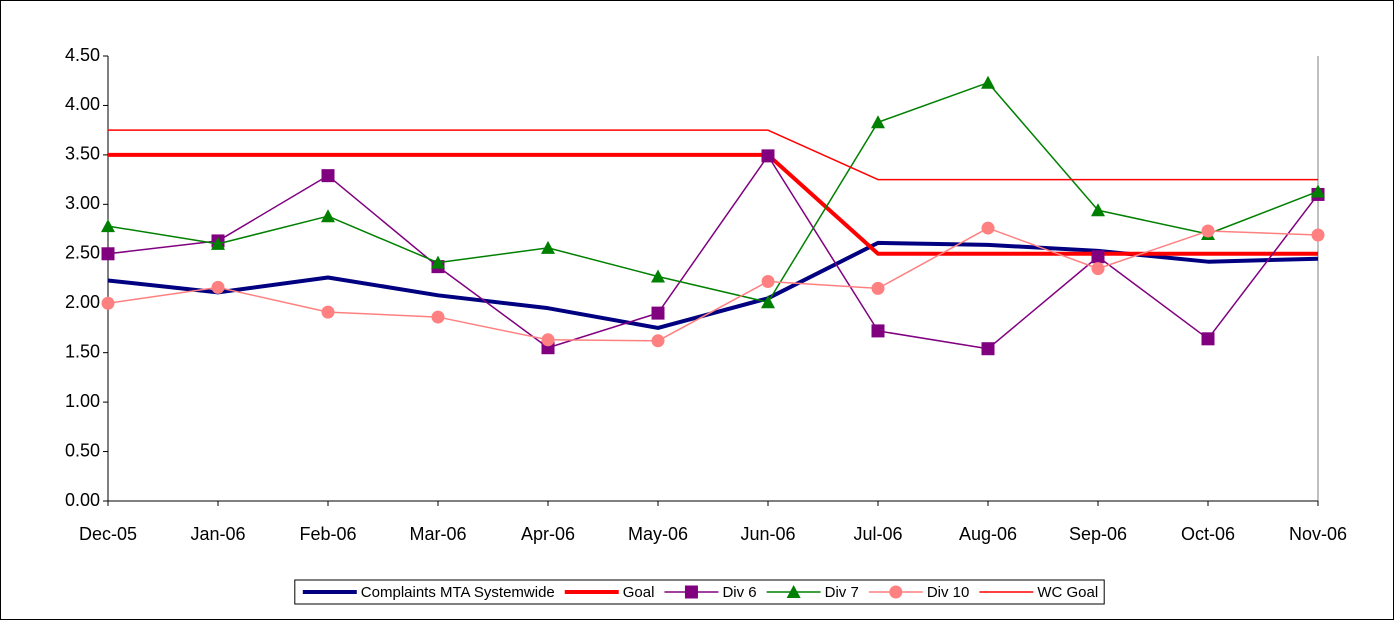 The width and height of the screenshot is (1395, 620). What do you see at coordinates (82, 401) in the screenshot?
I see `y-tick-label: 1.00` at bounding box center [82, 401].